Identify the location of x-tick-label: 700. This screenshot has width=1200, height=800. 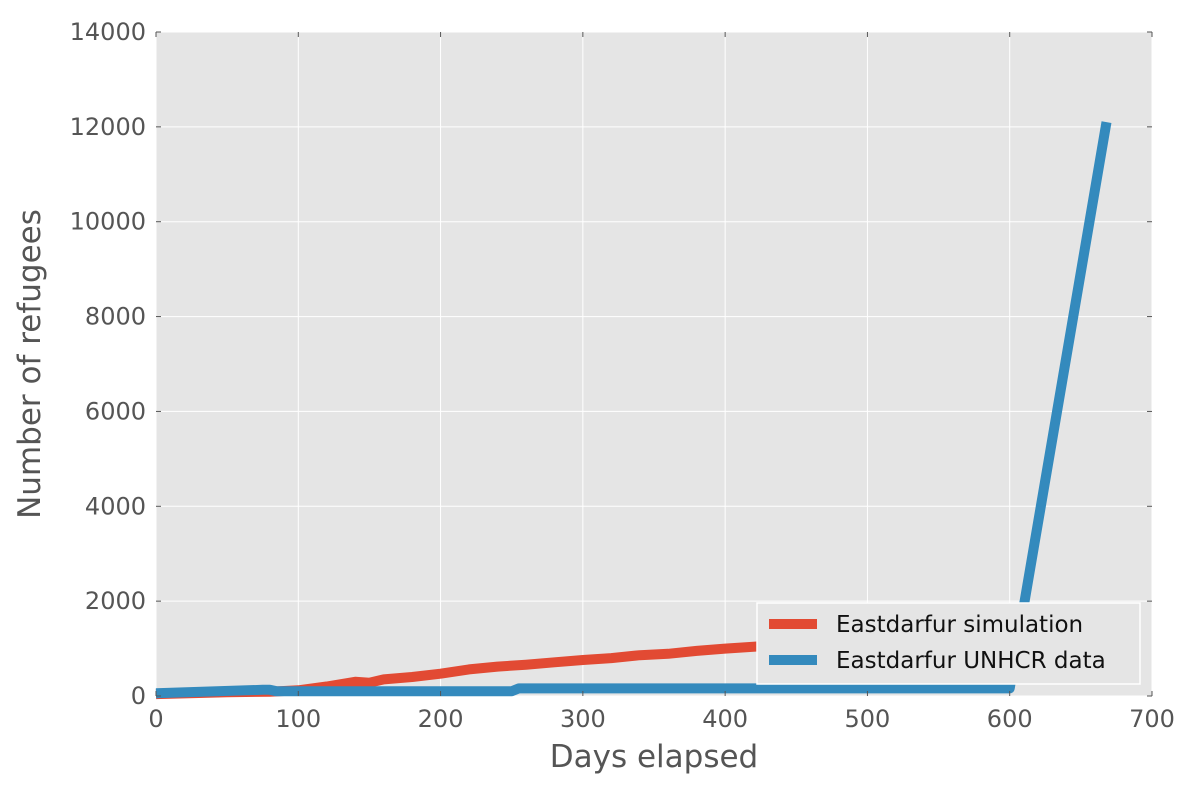
(1152, 719).